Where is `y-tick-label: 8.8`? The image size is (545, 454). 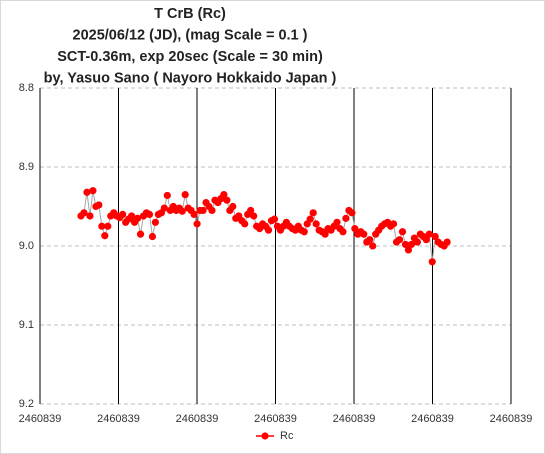 y-tick-label: 8.8 is located at coordinates (26, 88).